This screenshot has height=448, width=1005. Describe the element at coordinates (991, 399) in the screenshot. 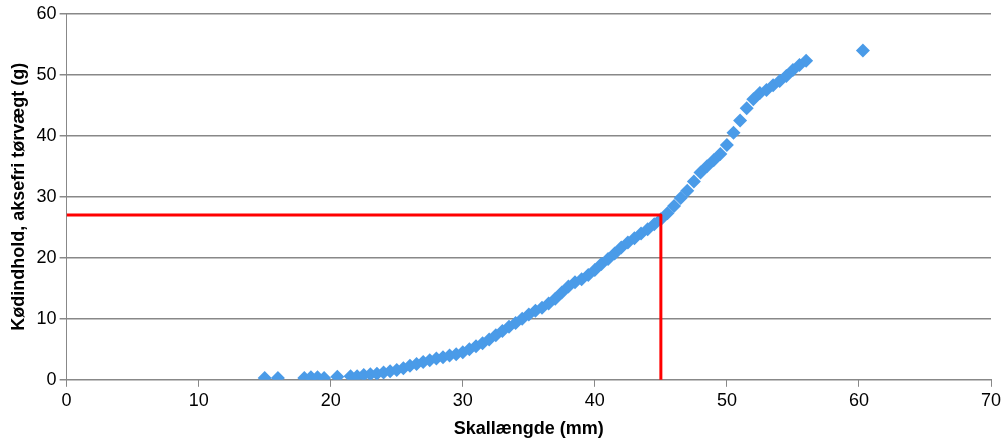

I see `x-tick-label: 70` at that location.